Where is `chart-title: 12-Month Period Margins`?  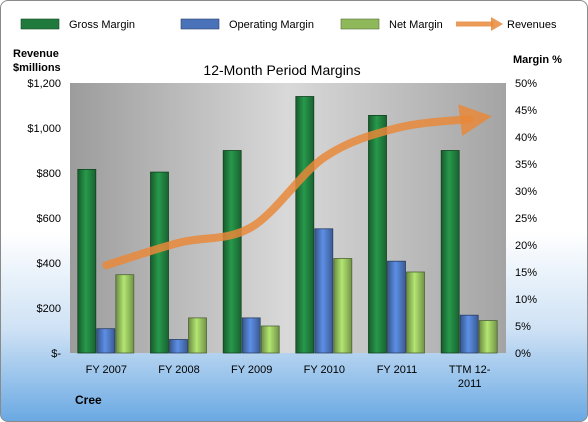
chart-title: 12-Month Period Margins is located at coordinates (281, 70).